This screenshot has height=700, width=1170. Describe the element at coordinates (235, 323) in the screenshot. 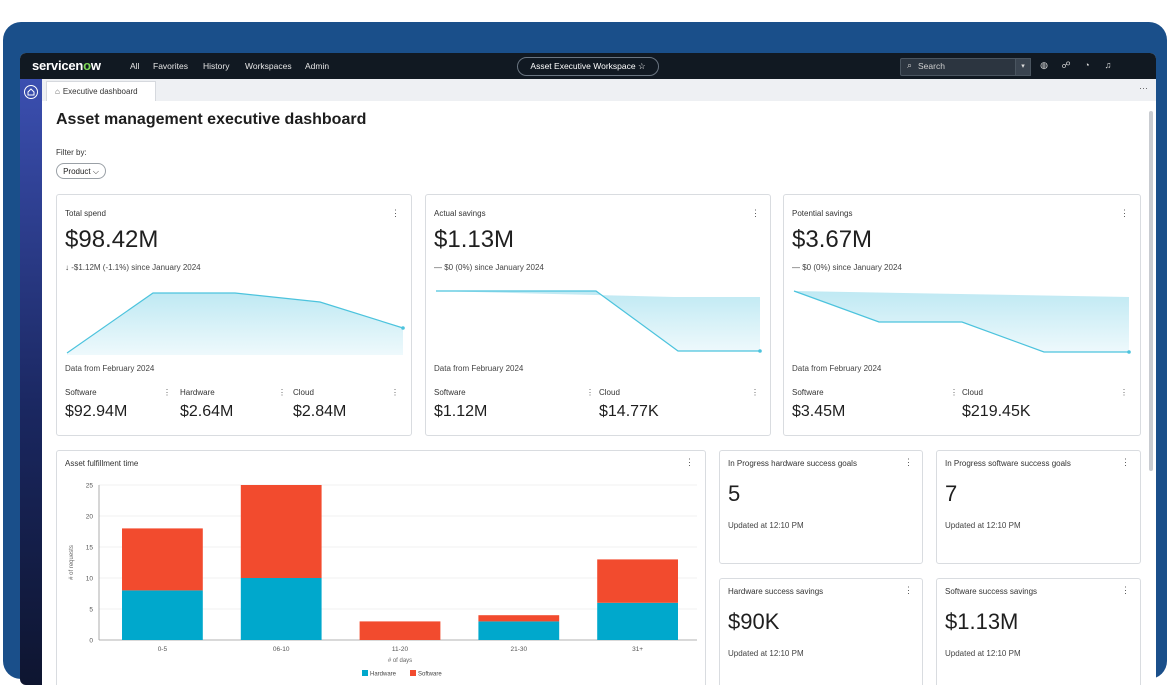

I see `total-spend-sparkline` at that location.